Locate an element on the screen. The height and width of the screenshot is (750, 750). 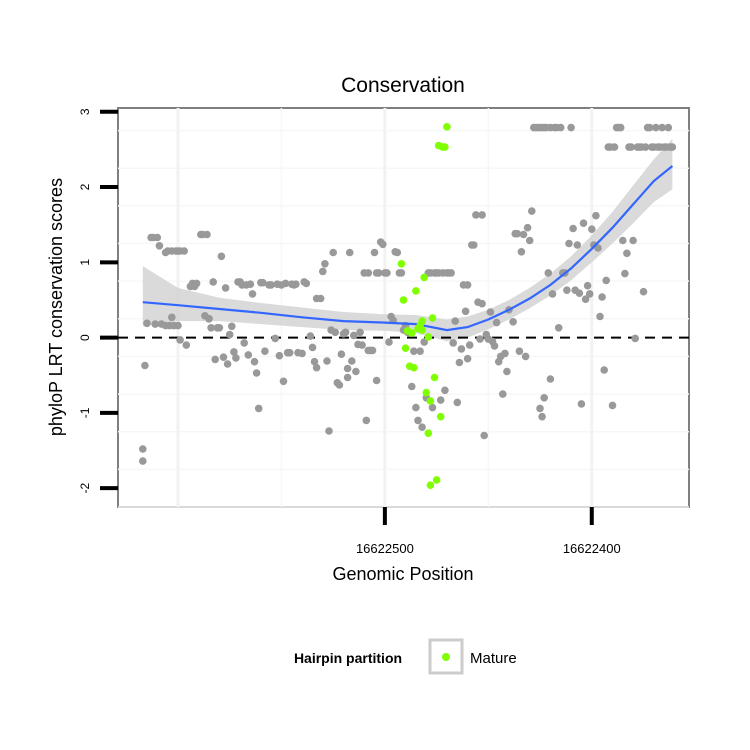
x-axis-label: Genomic Position is located at coordinates (402, 574).